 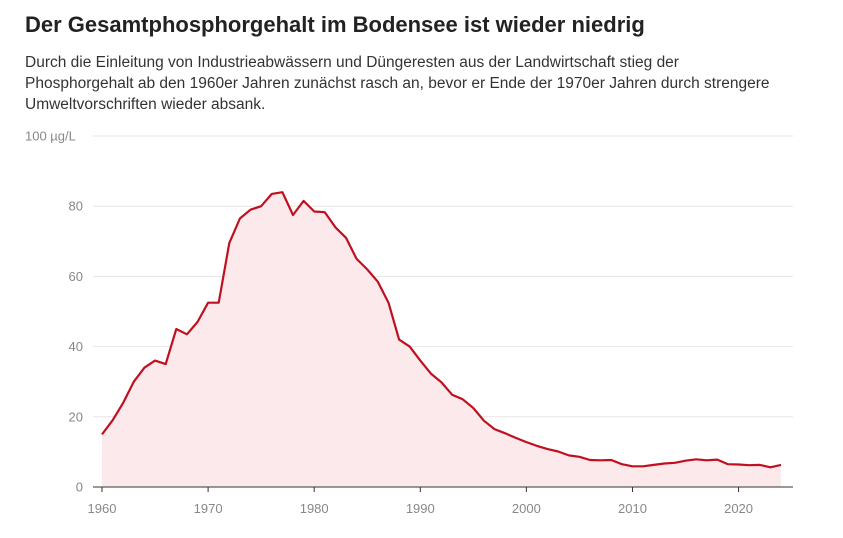 I want to click on x-tick-label-2000: 2000, so click(x=526, y=508).